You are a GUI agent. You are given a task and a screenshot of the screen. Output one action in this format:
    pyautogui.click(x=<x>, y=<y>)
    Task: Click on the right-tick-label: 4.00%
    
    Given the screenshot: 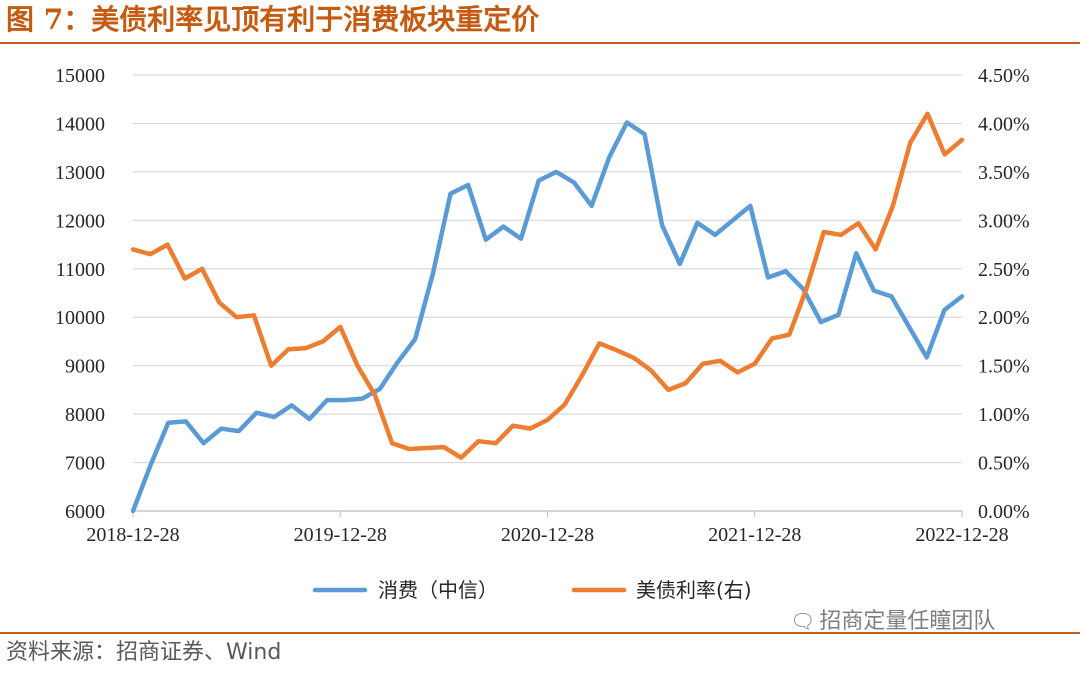 What is the action you would take?
    pyautogui.click(x=1004, y=124)
    